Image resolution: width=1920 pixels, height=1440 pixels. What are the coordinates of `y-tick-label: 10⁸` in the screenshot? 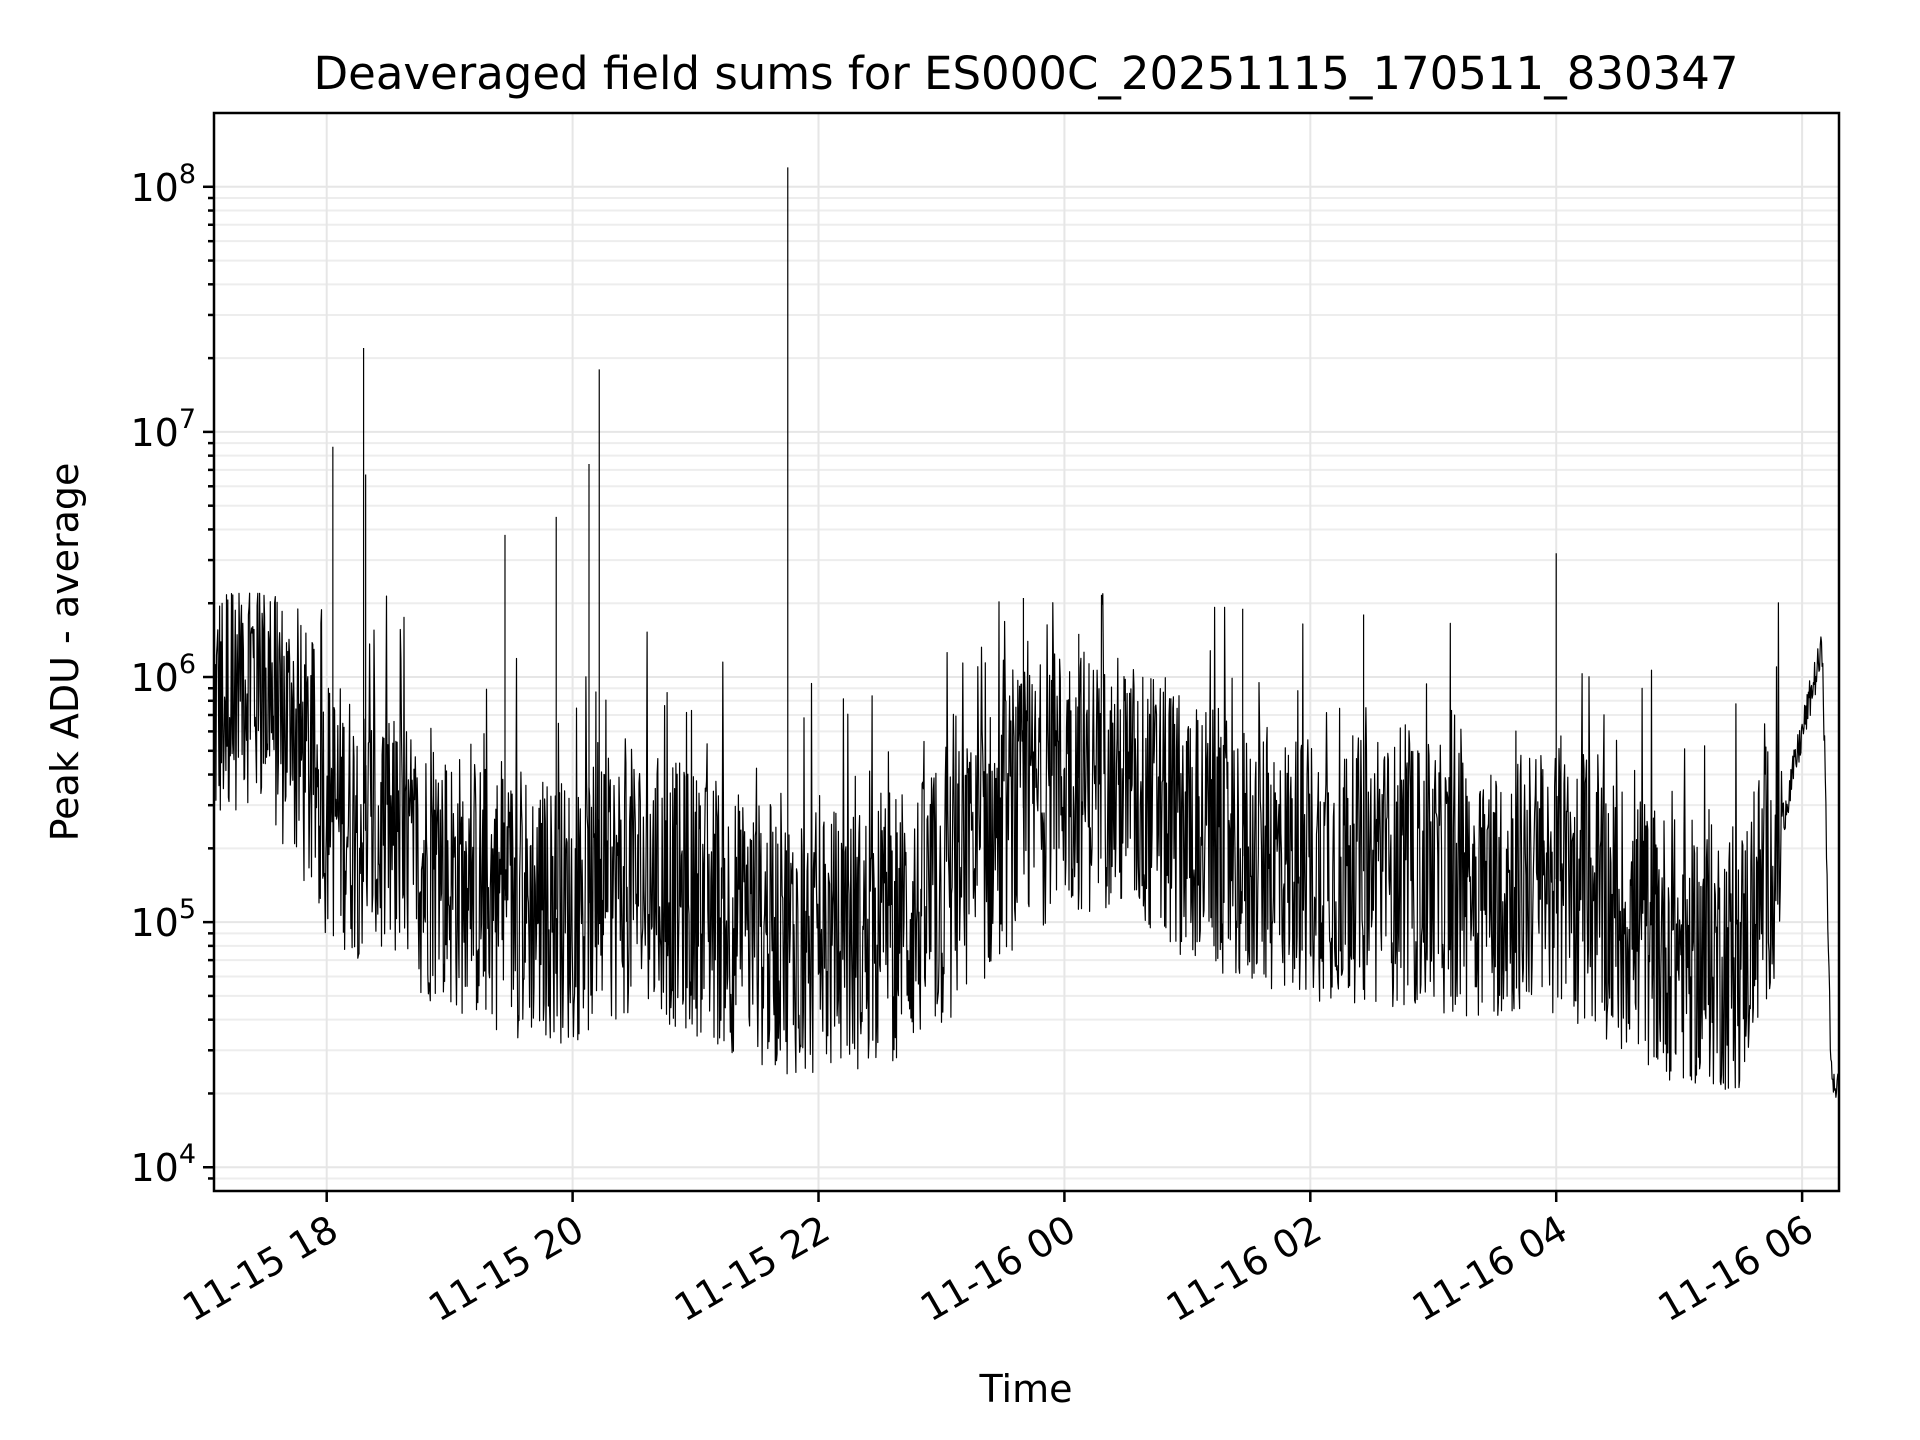 It's located at (163, 184).